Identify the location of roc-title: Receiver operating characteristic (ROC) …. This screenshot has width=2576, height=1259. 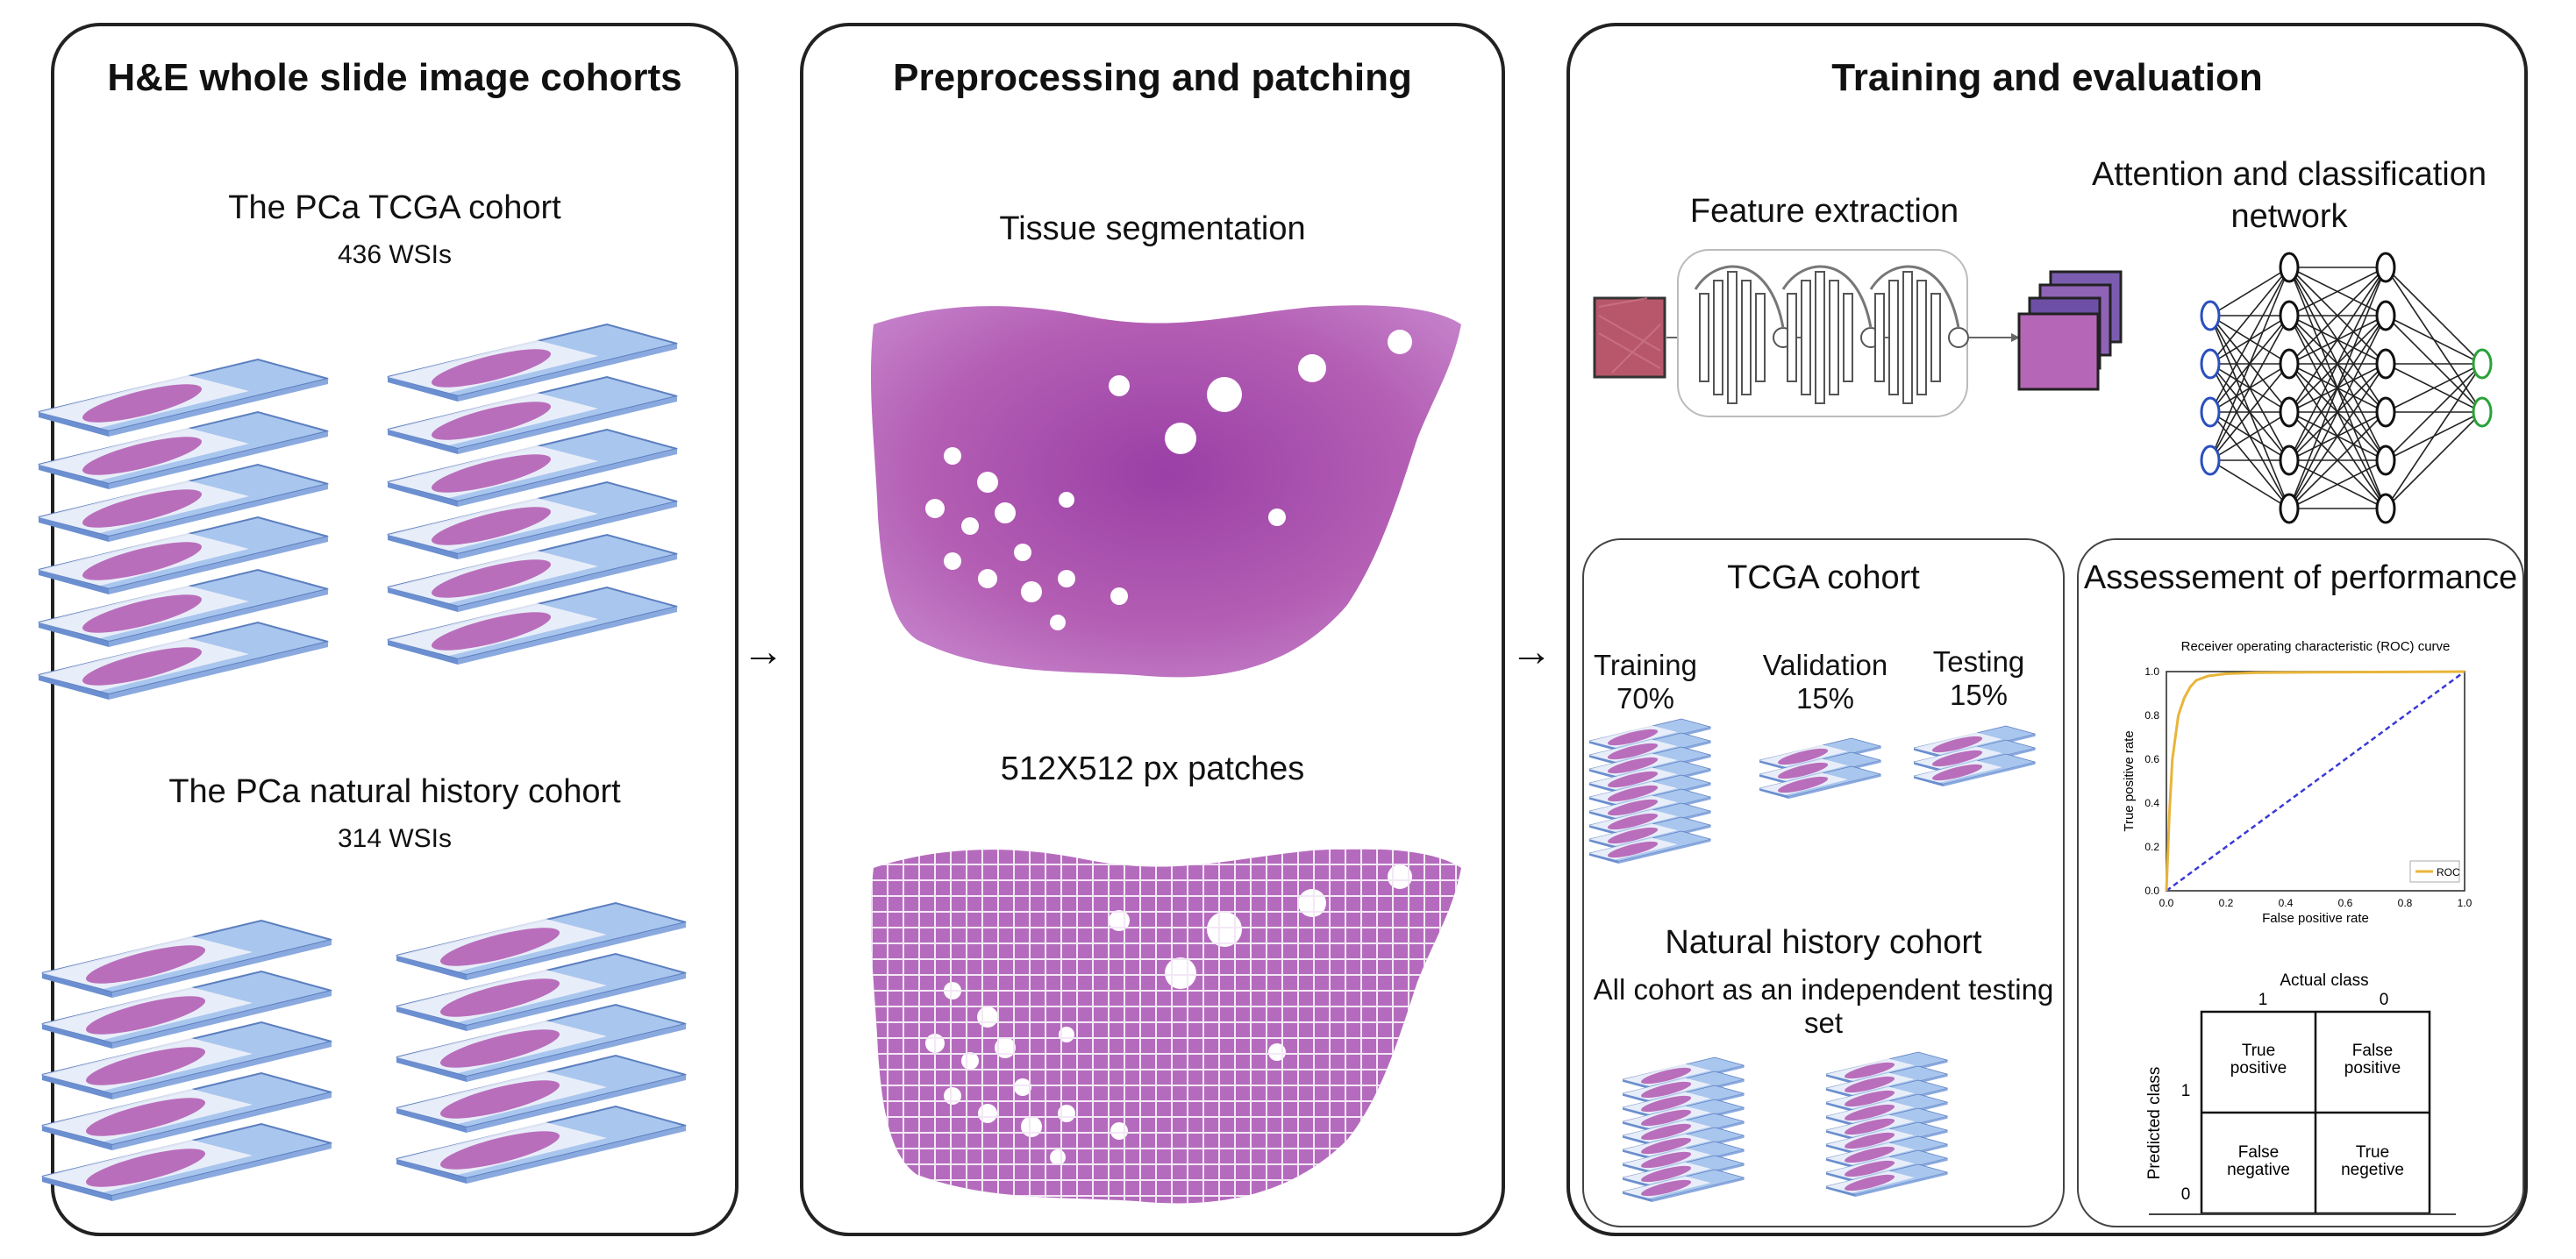
(2316, 646).